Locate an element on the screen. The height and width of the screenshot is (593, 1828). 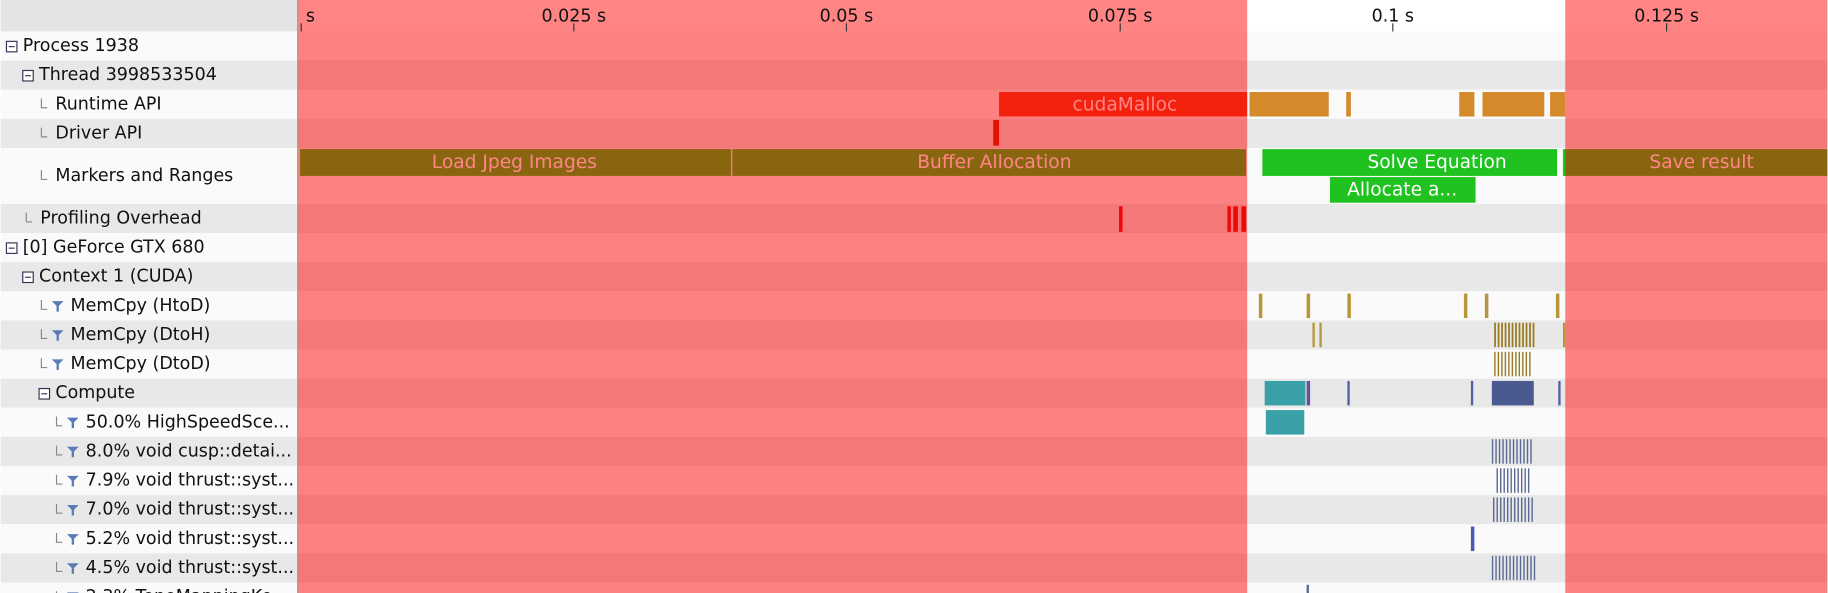
row-label: MemCpy (DtoH) is located at coordinates (141, 335).